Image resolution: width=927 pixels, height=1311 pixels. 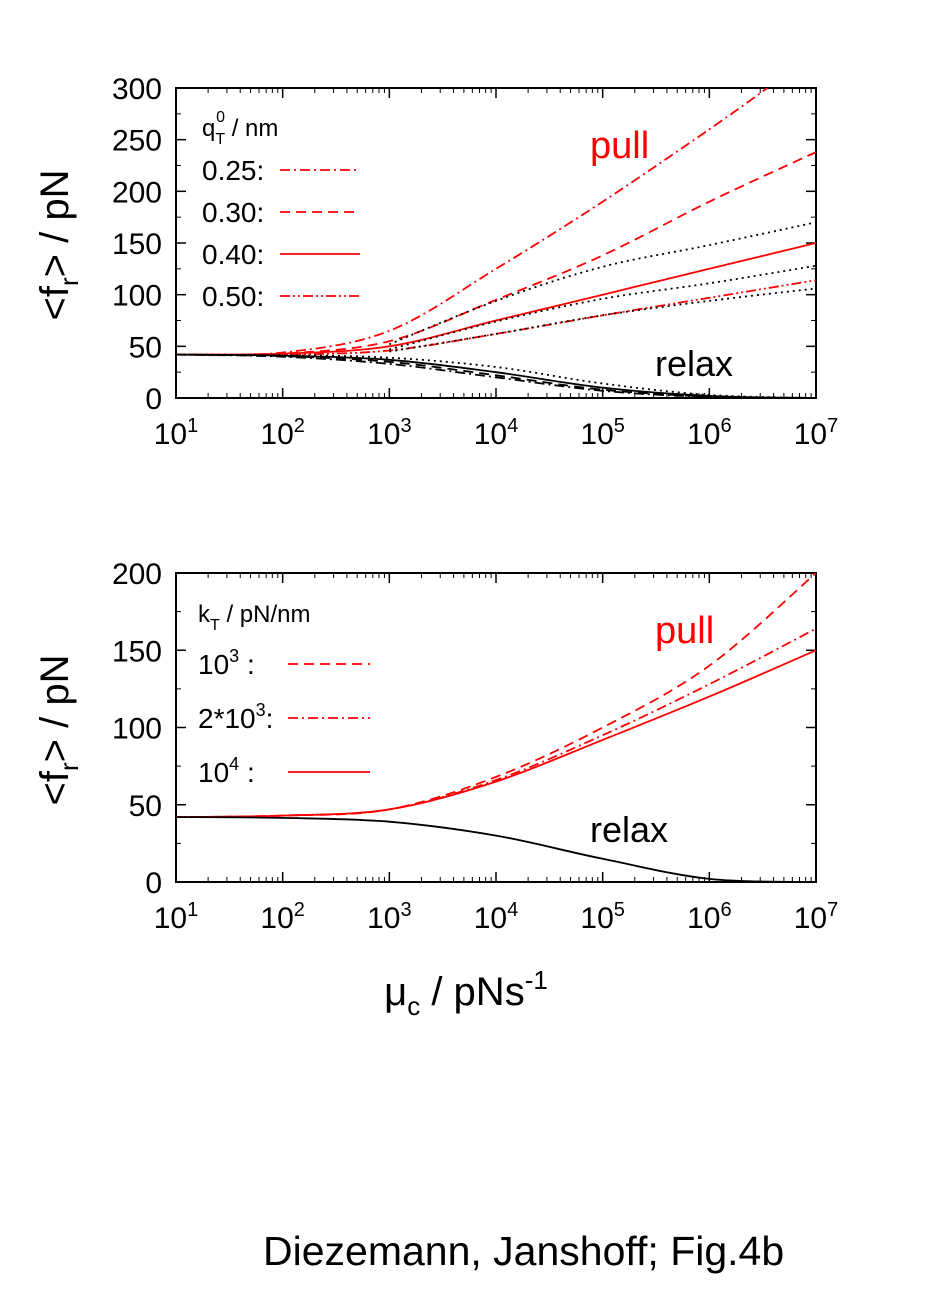 I want to click on legend: qT 0 / nm 0.25: 0.30: 0.40: 0.50:, so click(x=281, y=210).